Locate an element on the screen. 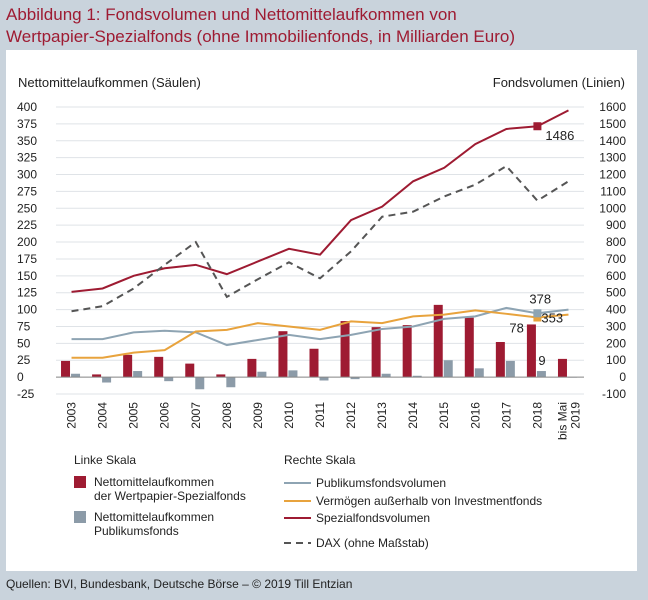 The height and width of the screenshot is (600, 648). right-tick-label: 900 is located at coordinates (616, 225).